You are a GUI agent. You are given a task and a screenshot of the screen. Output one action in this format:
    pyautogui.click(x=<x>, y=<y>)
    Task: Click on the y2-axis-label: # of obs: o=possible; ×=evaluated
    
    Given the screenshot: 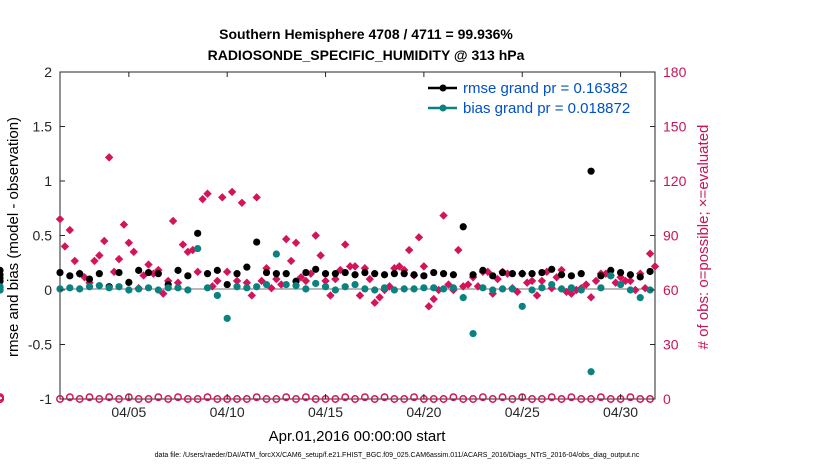 What is the action you would take?
    pyautogui.click(x=703, y=237)
    